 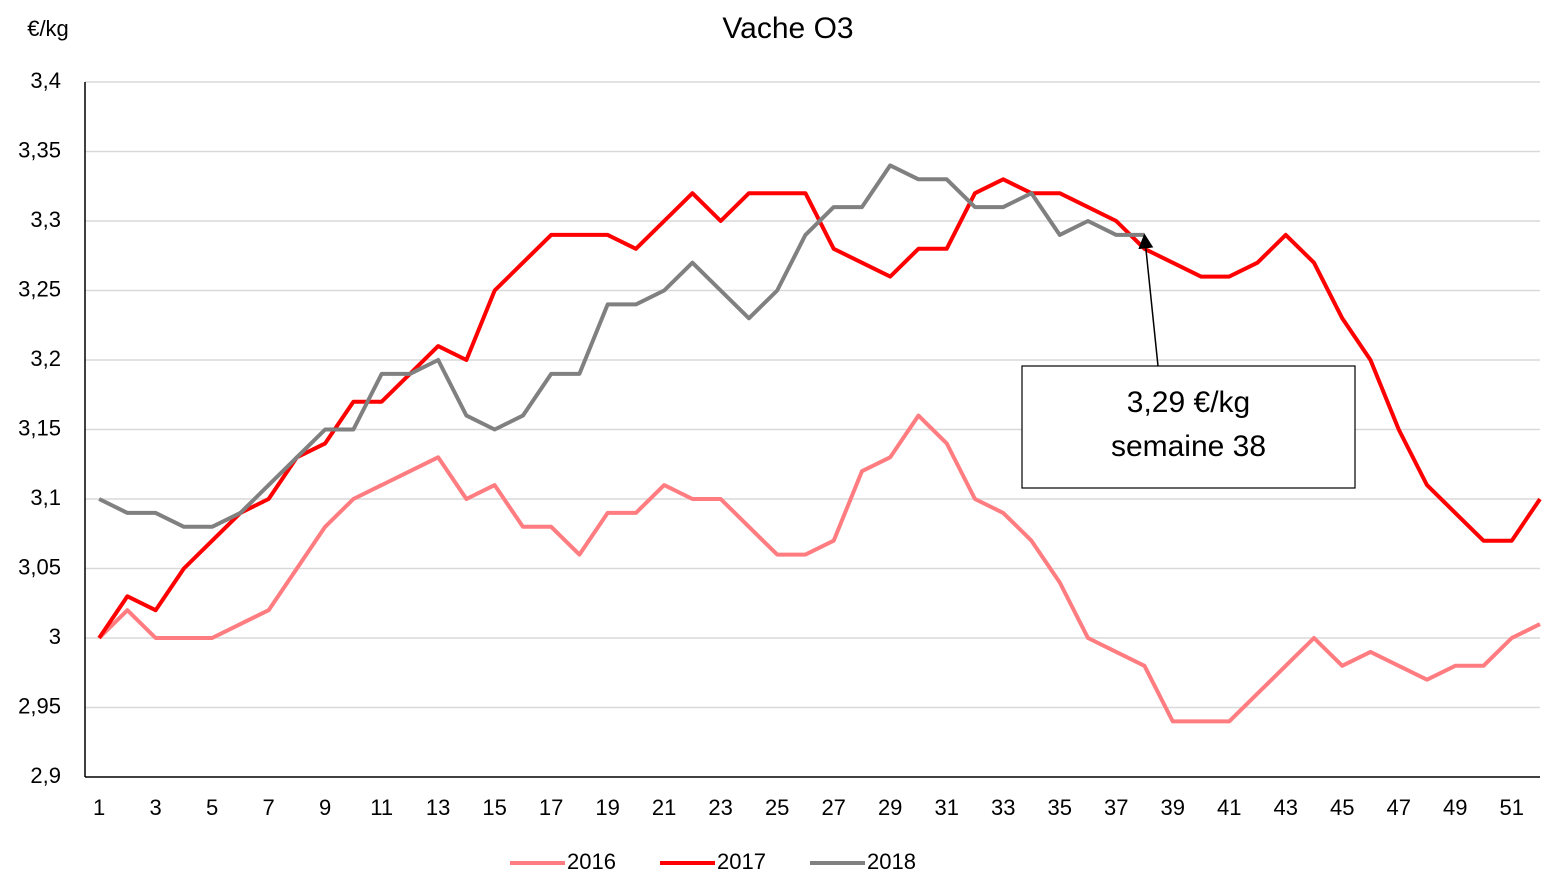 What do you see at coordinates (1059, 807) in the screenshot?
I see `x-tick-label: 35` at bounding box center [1059, 807].